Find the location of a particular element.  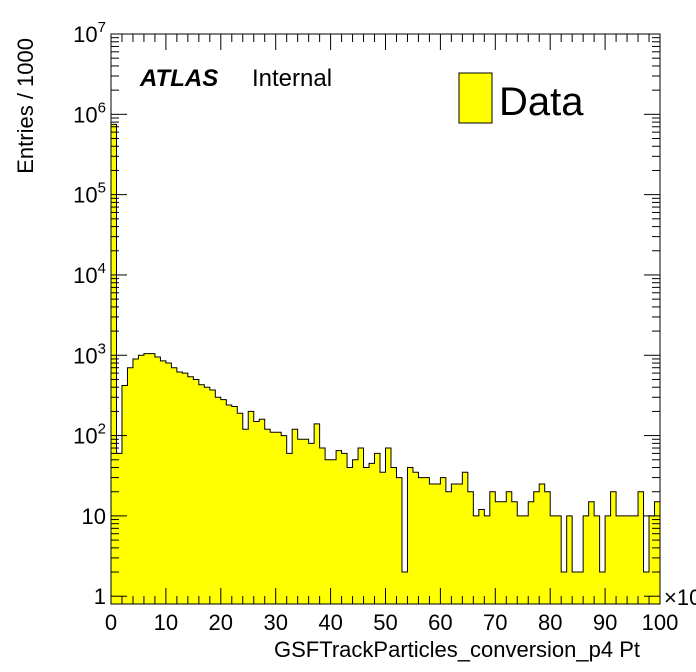

y-tick-label: 10⁴ is located at coordinates (89, 274).